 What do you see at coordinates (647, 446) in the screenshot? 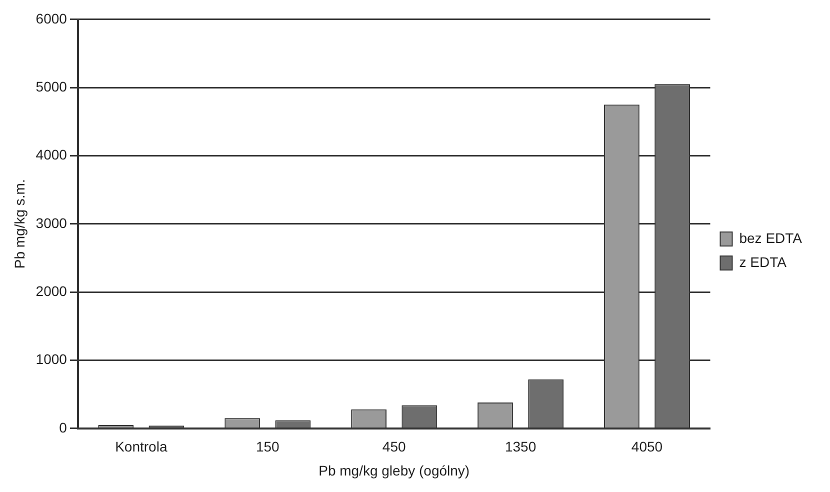
I see `x-tick-label: 4050` at bounding box center [647, 446].